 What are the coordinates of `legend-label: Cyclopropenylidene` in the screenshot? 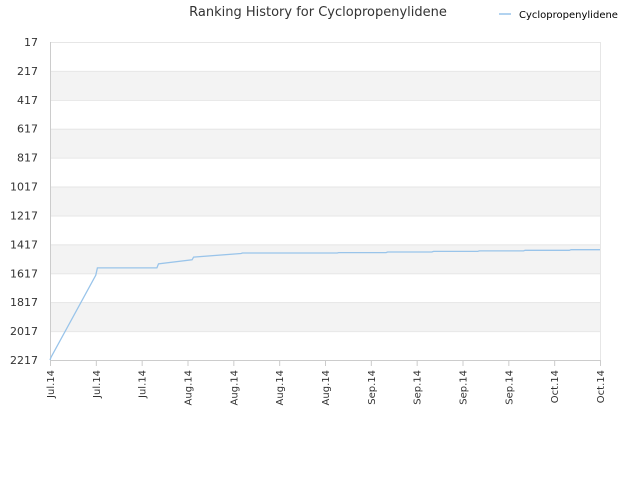 It's located at (568, 15).